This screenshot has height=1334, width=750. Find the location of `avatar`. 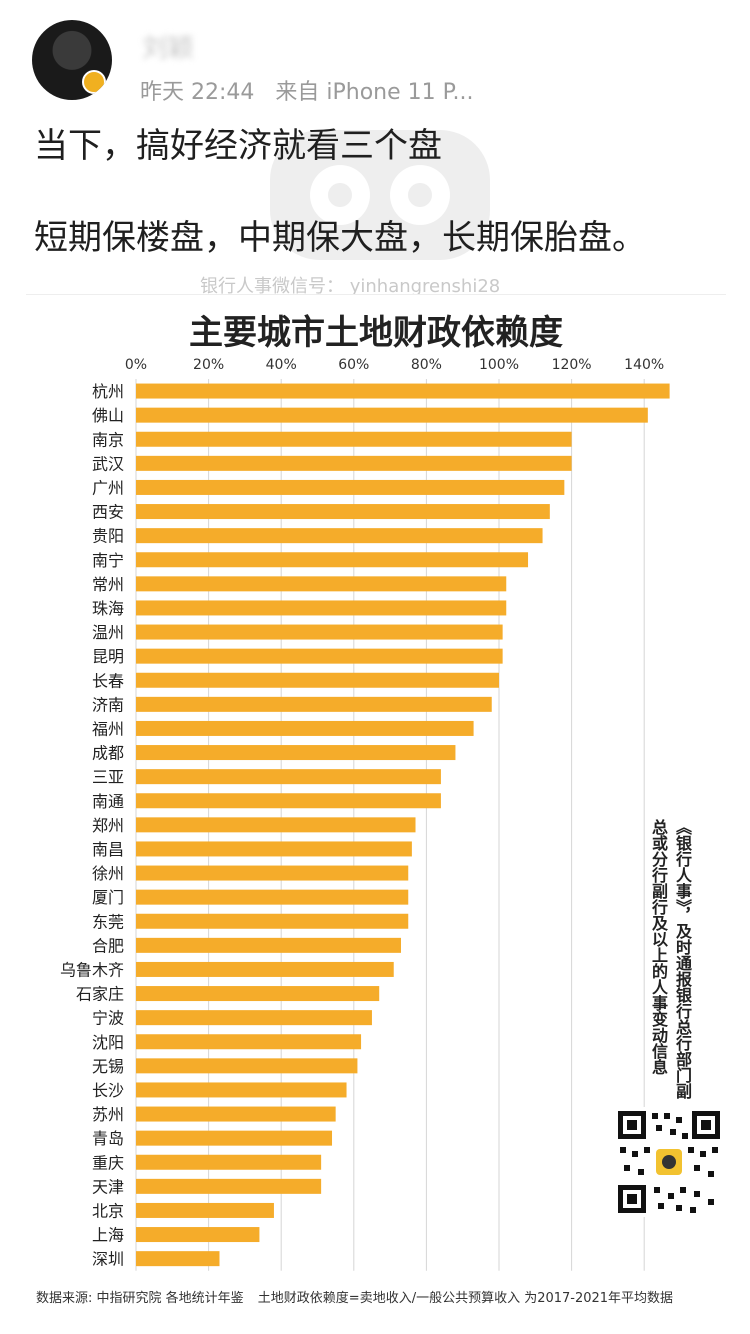

avatar is located at coordinates (72, 60).